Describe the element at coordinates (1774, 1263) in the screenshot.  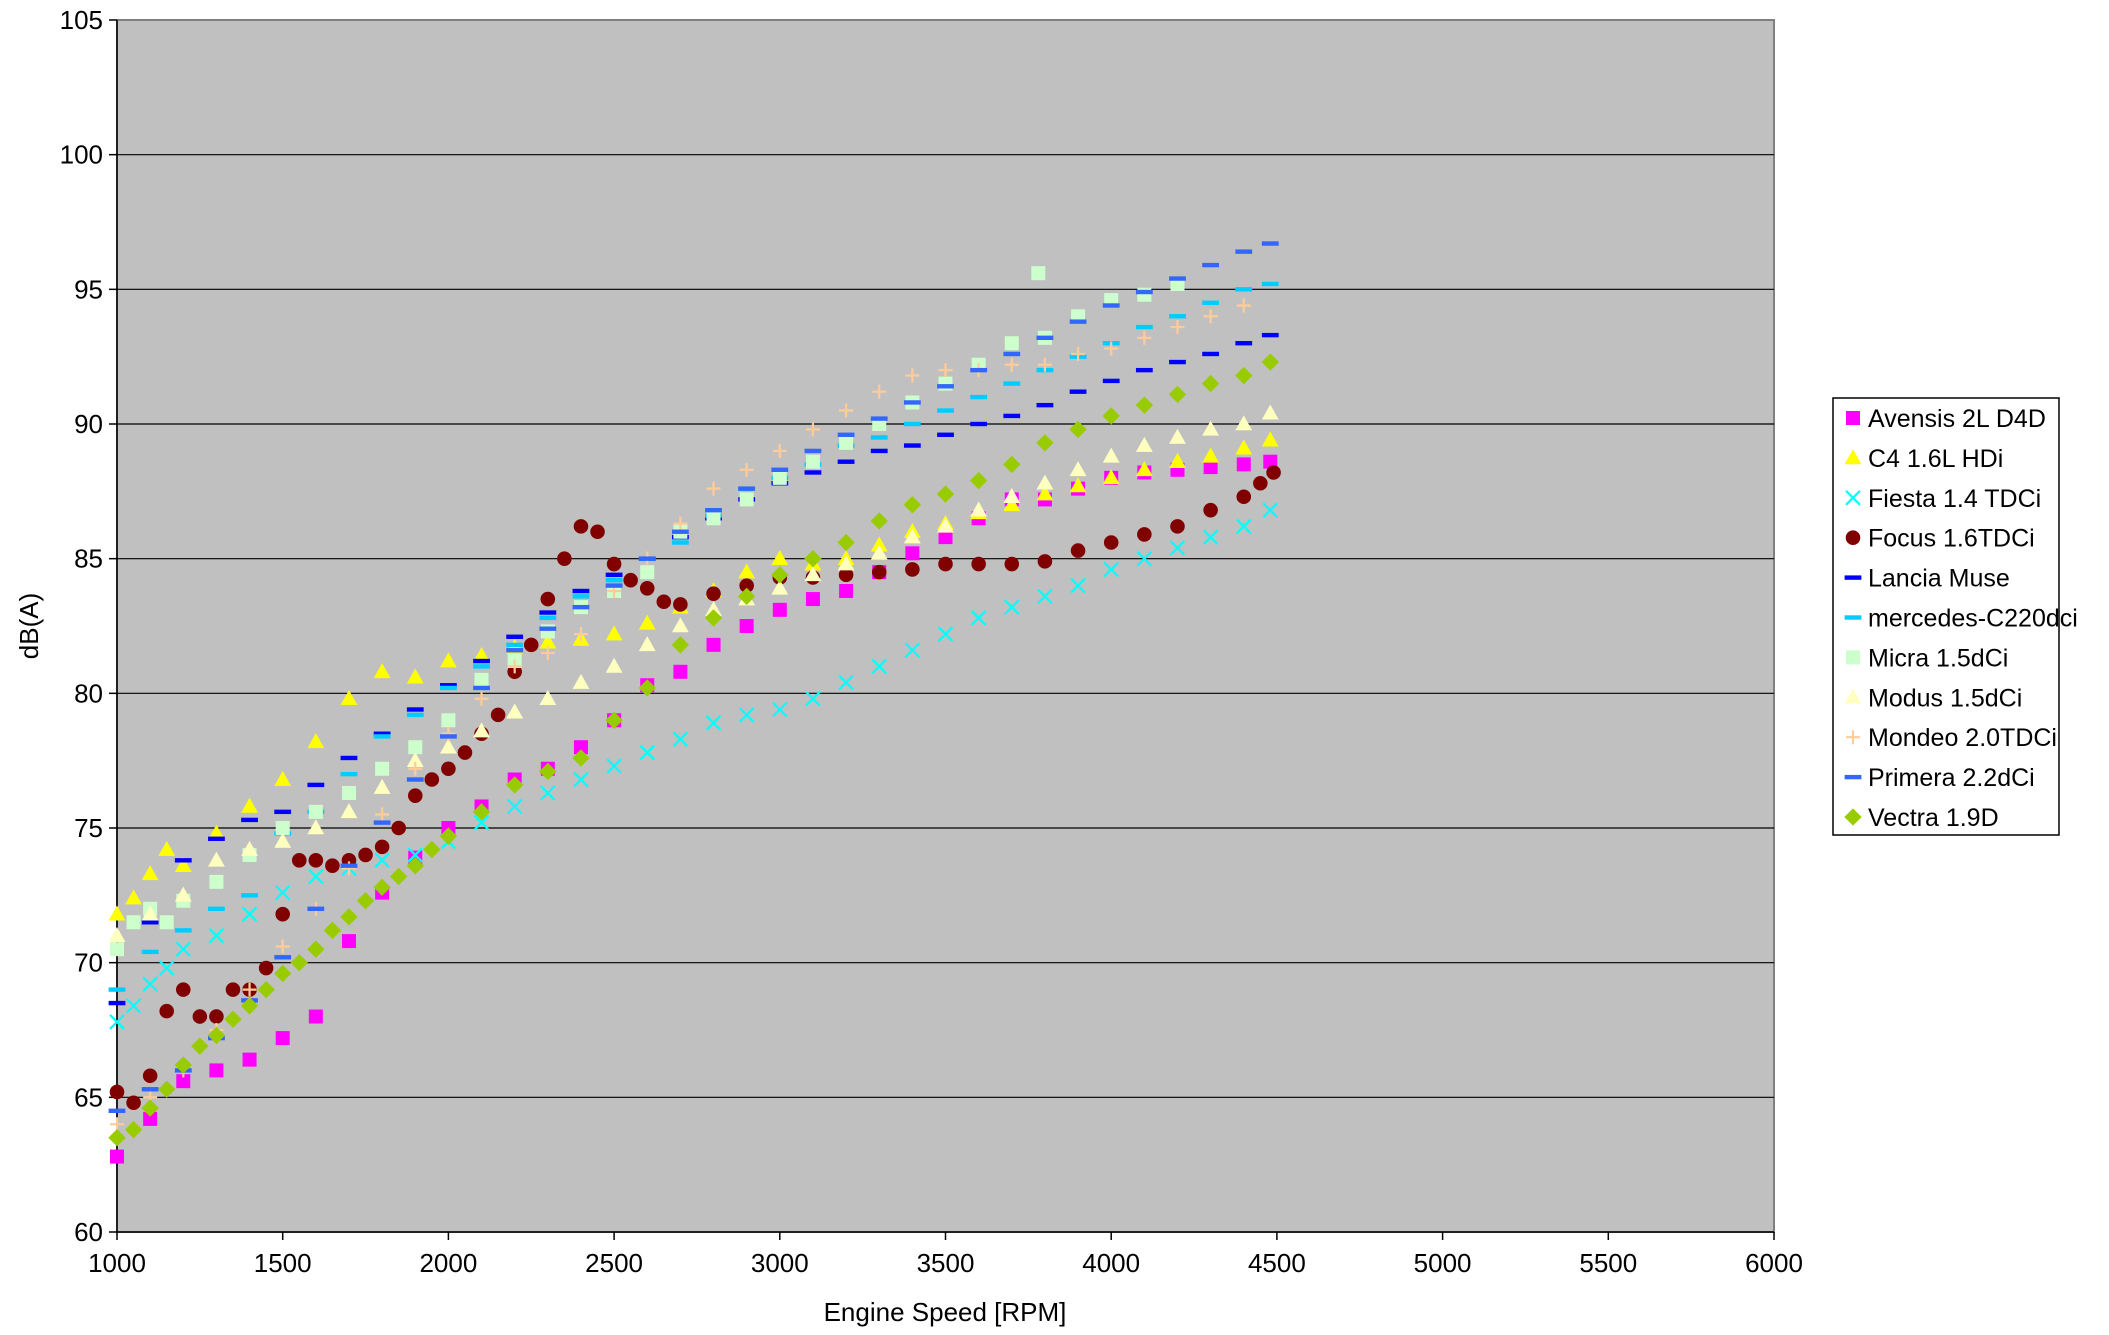
I see `x-tick-label: 6000` at that location.